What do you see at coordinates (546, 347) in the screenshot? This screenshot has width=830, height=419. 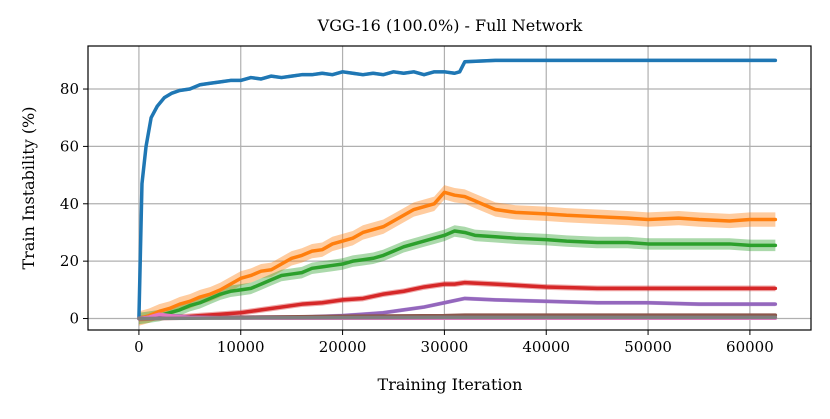 I see `x-tick-label: 40000` at bounding box center [546, 347].